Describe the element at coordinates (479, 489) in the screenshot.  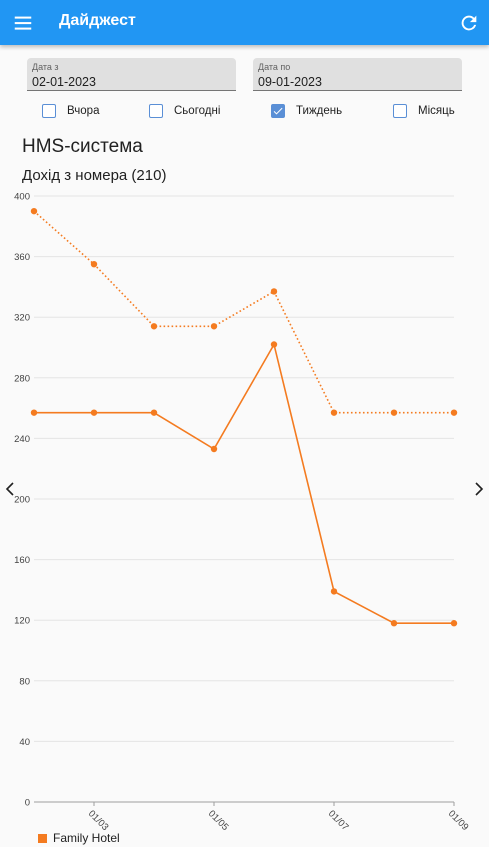
I see `chevron-right-icon` at that location.